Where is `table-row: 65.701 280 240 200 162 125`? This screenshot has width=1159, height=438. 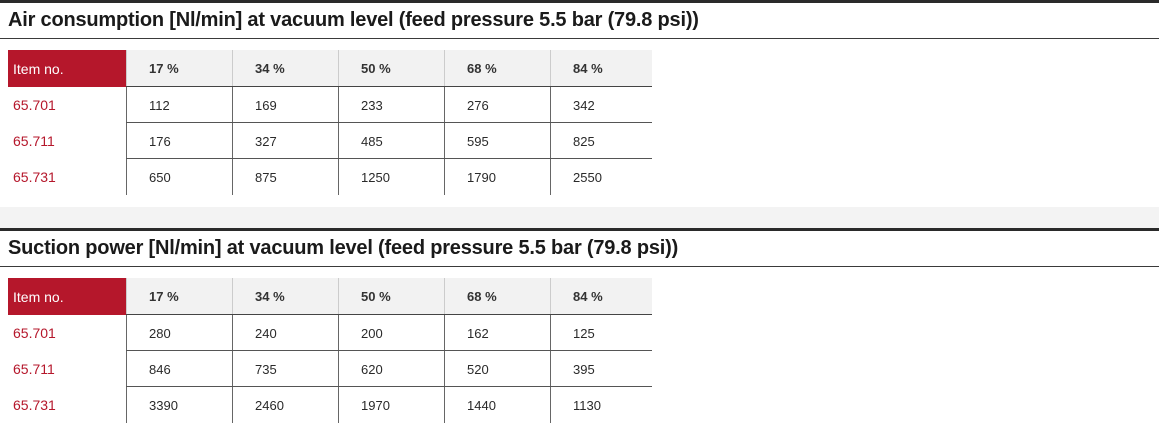 table-row: 65.701 280 240 200 162 125 is located at coordinates (330, 333).